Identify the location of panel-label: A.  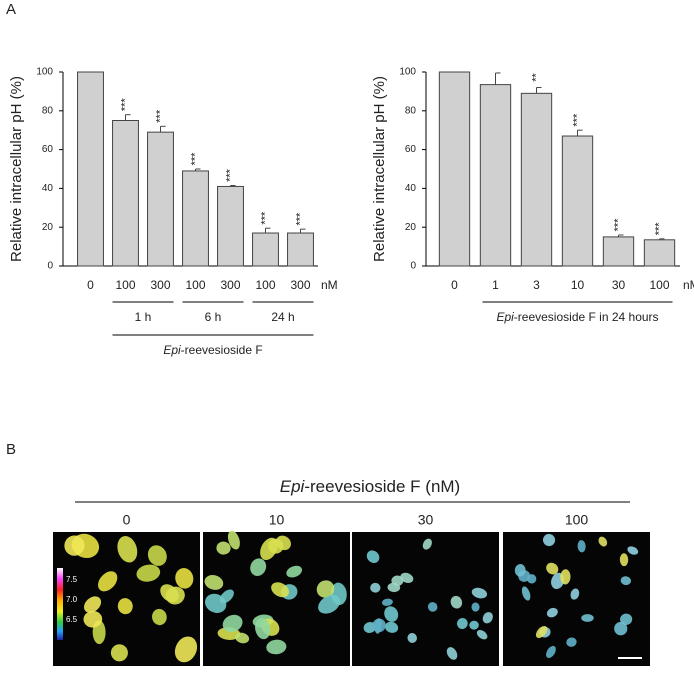
(11, 9).